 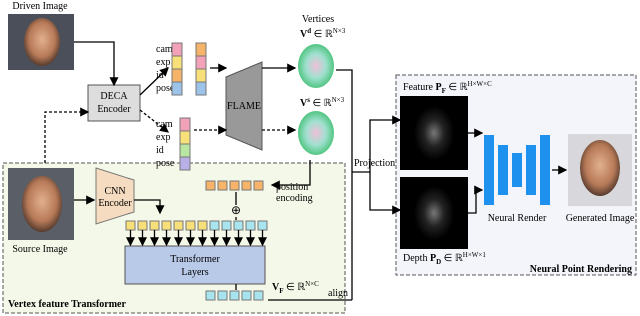 What do you see at coordinates (475, 255) in the screenshot?
I see `dimension: H×W×1` at bounding box center [475, 255].